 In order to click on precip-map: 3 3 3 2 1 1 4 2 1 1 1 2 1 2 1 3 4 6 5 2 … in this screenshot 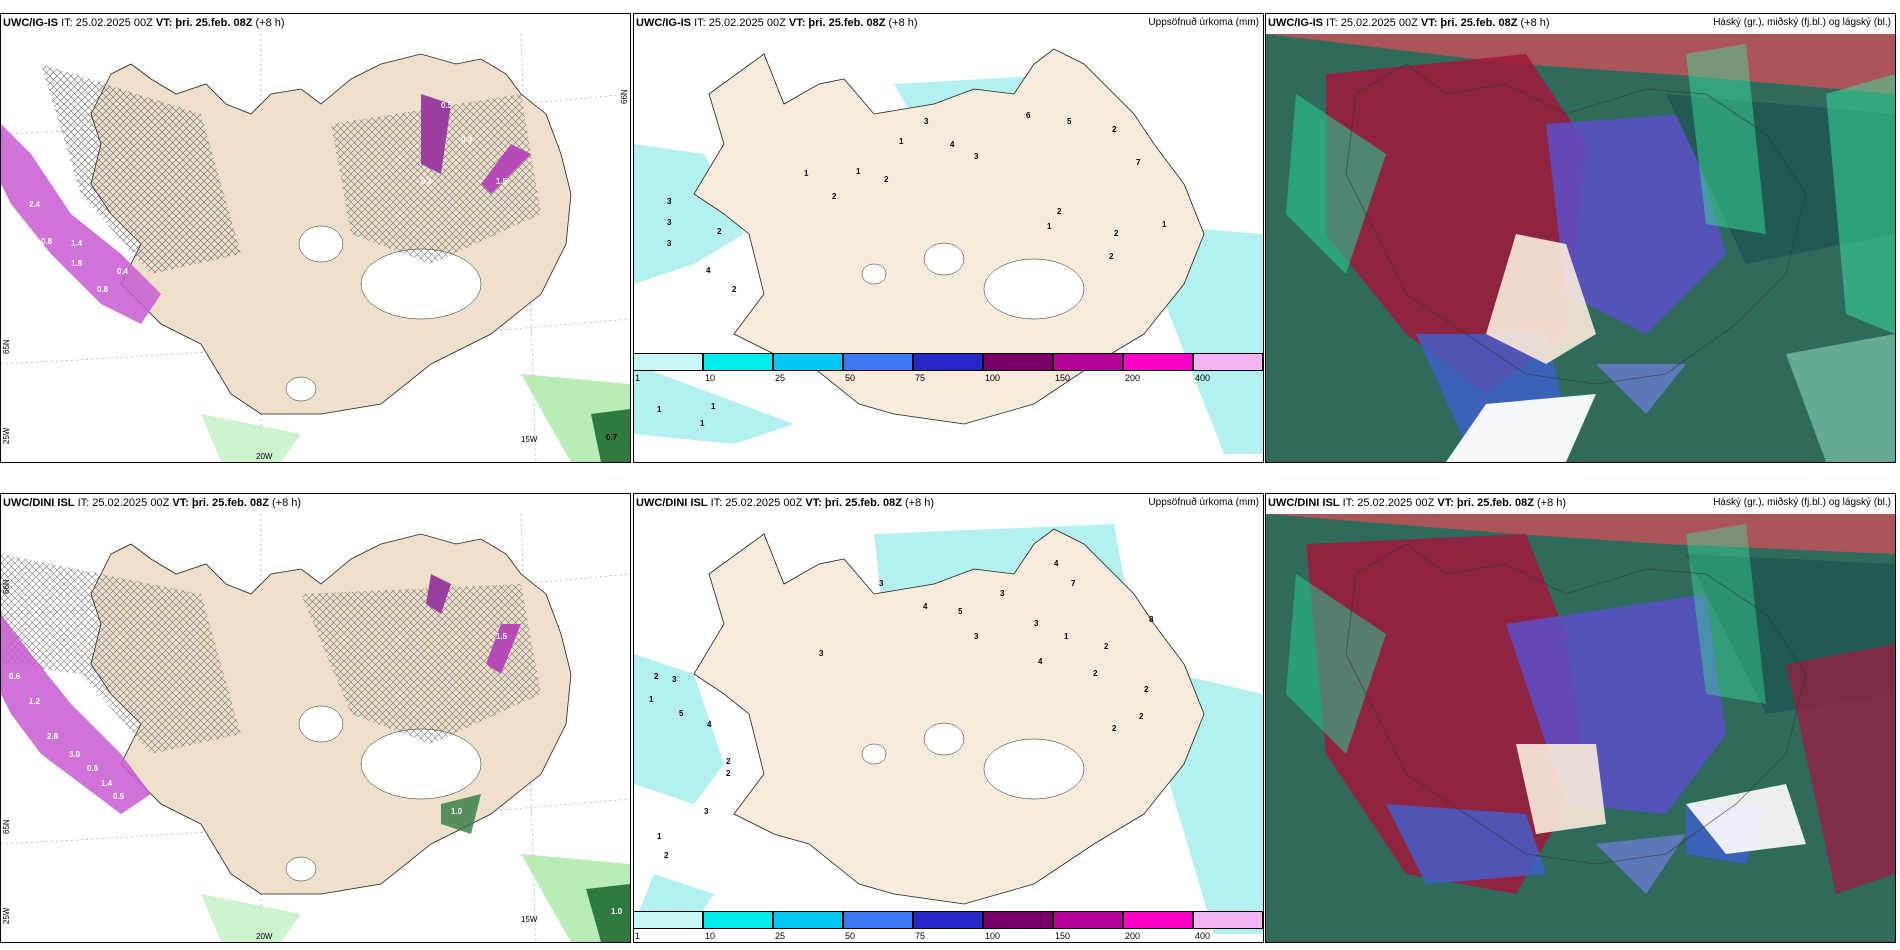, I will do `click(948, 251)`.